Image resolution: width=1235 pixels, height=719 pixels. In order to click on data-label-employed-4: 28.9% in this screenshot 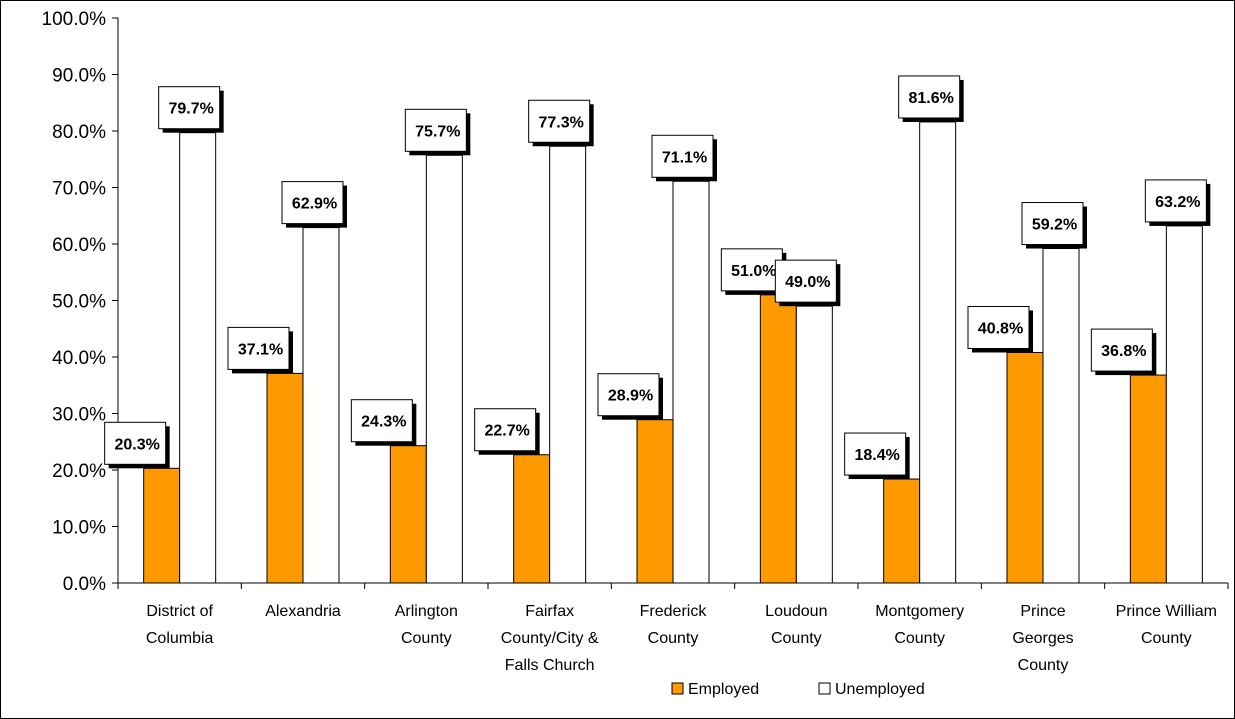, I will do `click(630, 396)`.